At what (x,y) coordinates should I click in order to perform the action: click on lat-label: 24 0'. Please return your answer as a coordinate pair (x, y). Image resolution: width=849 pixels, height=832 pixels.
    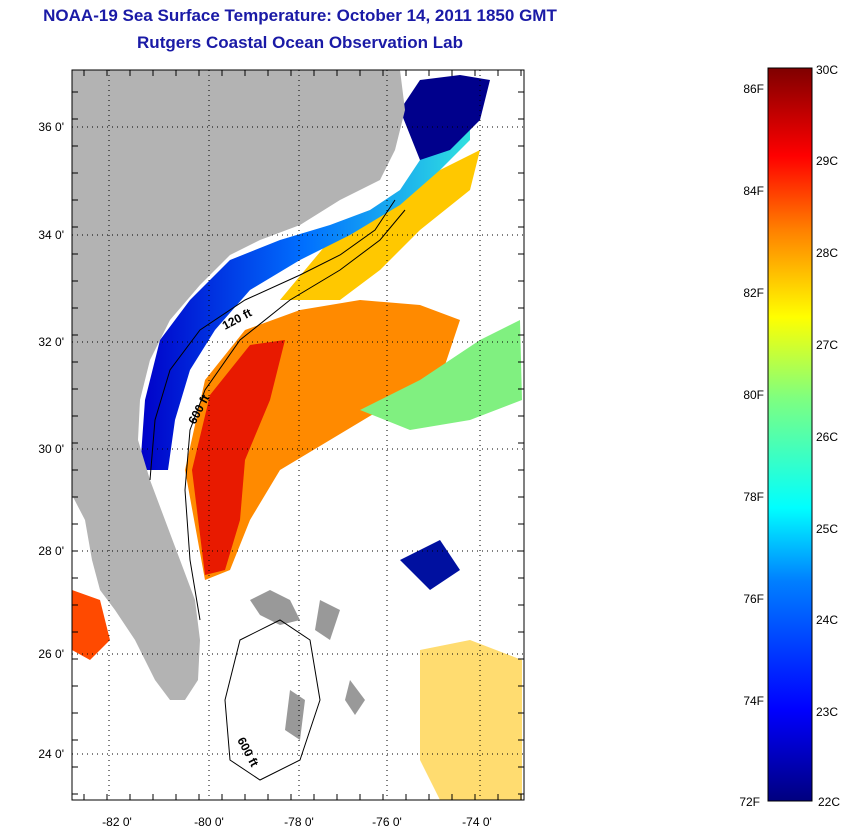
    Looking at the image, I should click on (51, 754).